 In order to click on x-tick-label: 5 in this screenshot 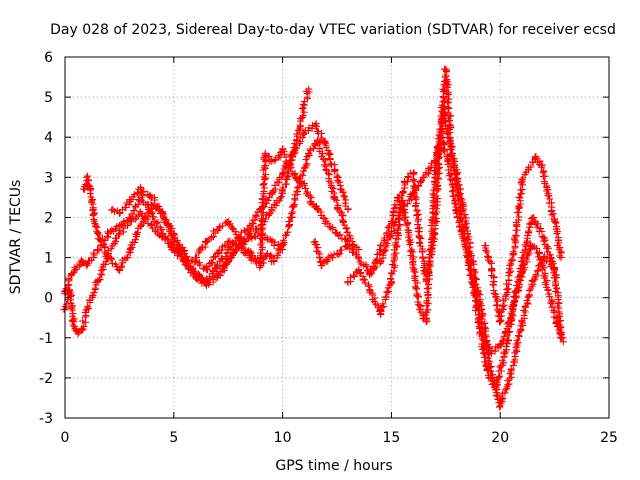, I will do `click(173, 438)`.